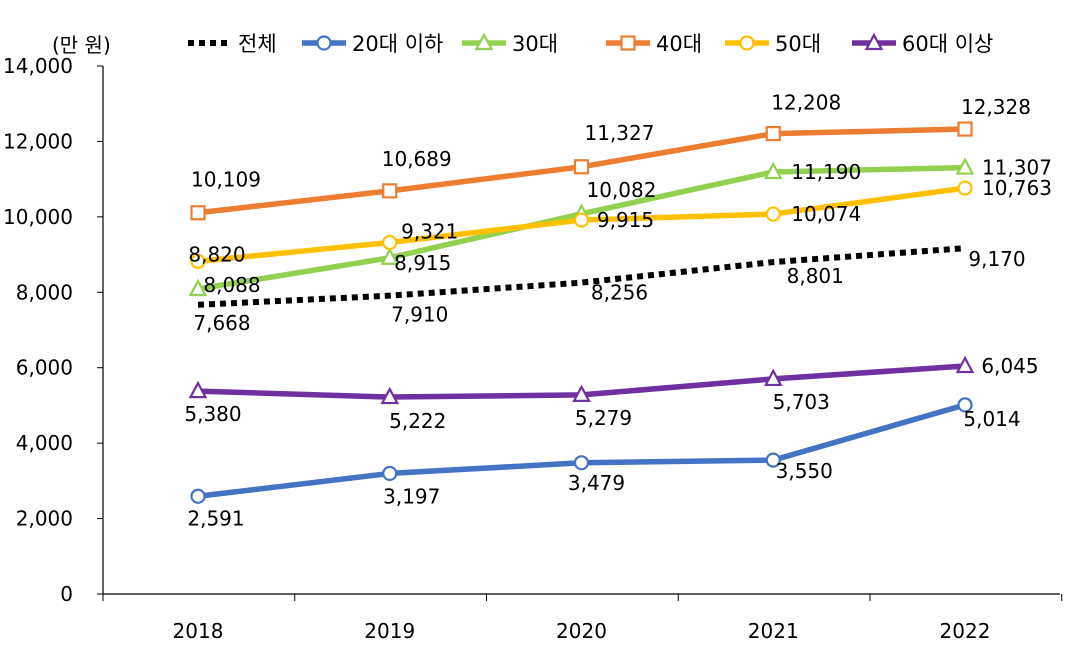 The width and height of the screenshot is (1073, 651). Describe the element at coordinates (422, 263) in the screenshot. I see `data-label: 8,915` at that location.